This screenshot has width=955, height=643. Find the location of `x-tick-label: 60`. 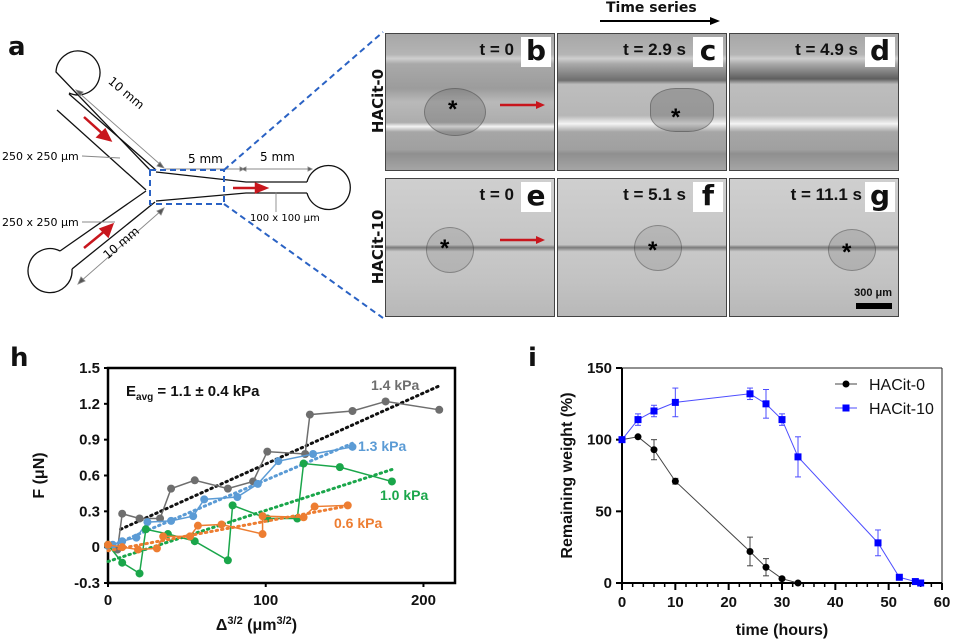

x-tick-label: 60 is located at coordinates (942, 602).